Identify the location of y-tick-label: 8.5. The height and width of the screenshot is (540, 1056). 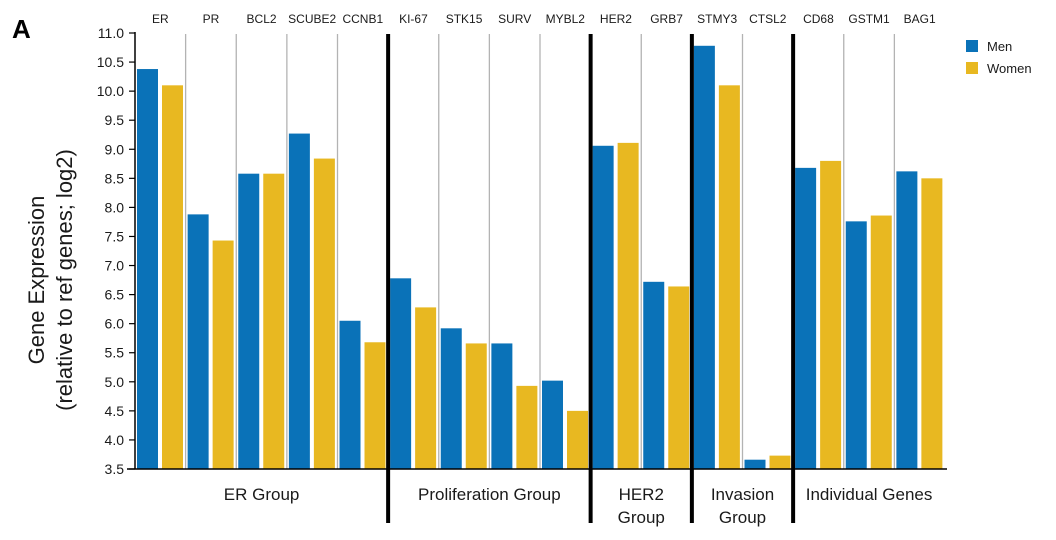
(115, 178).